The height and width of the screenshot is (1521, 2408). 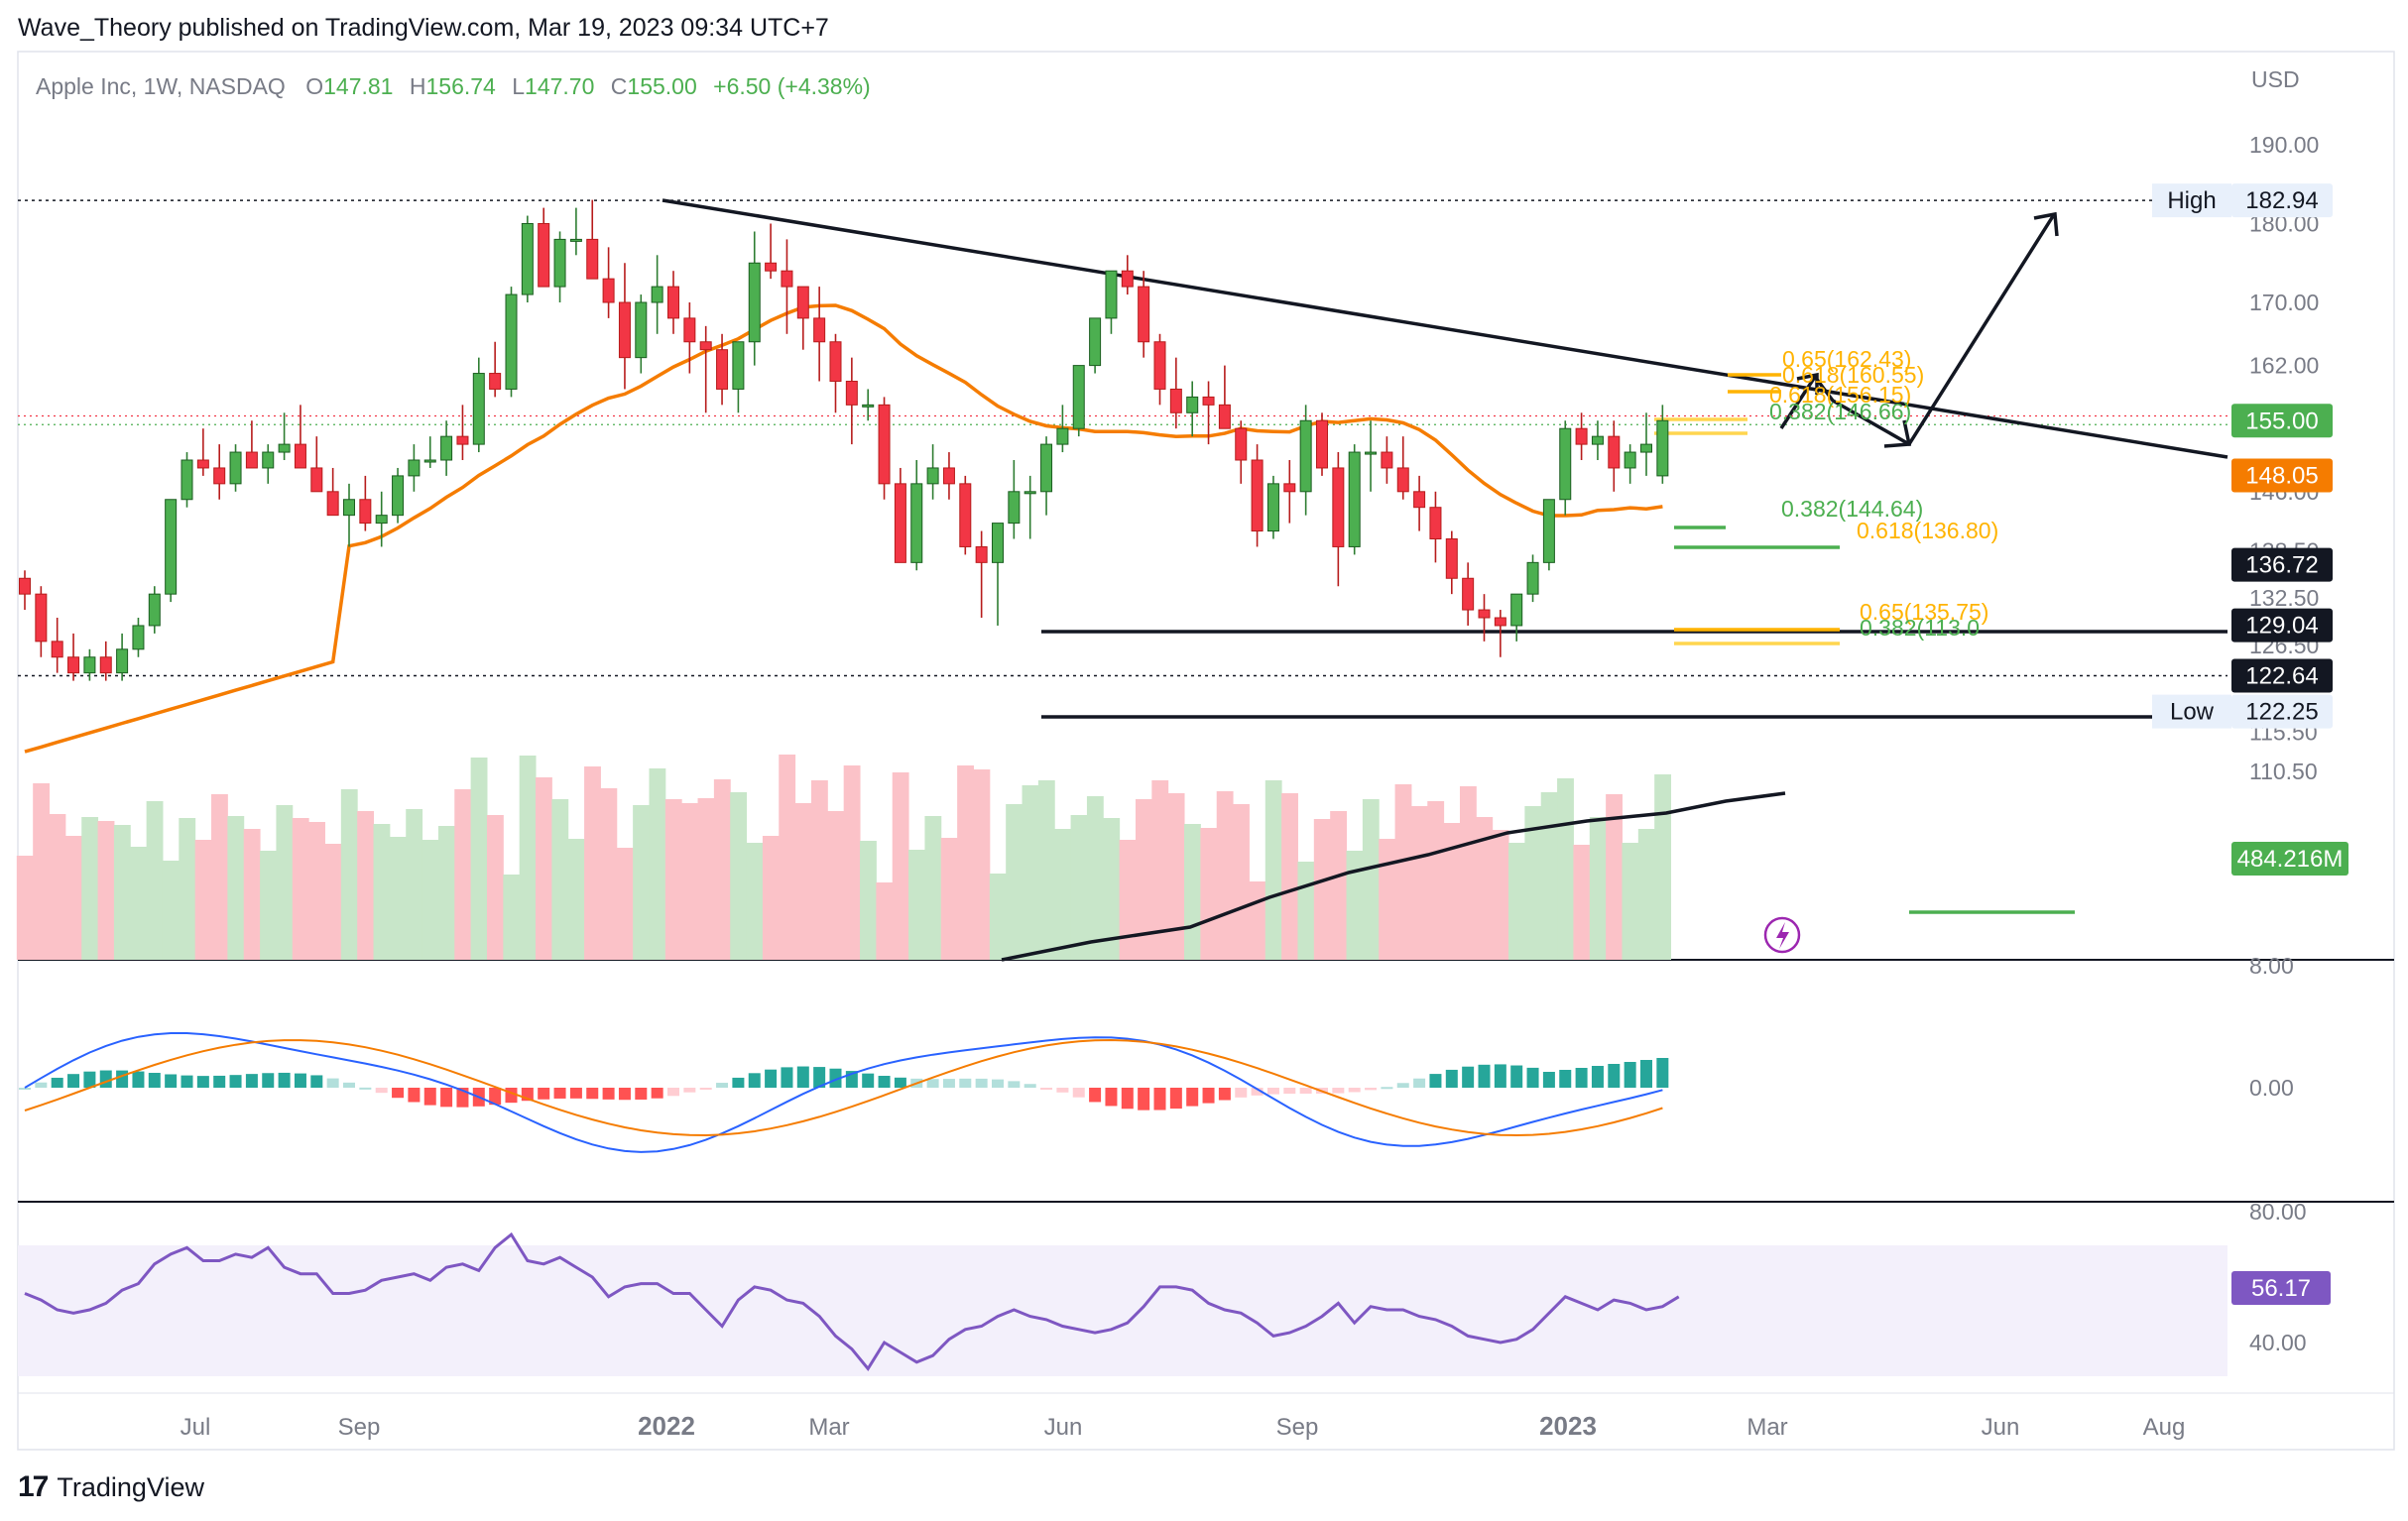 I want to click on signal-line, so click(x=844, y=1087).